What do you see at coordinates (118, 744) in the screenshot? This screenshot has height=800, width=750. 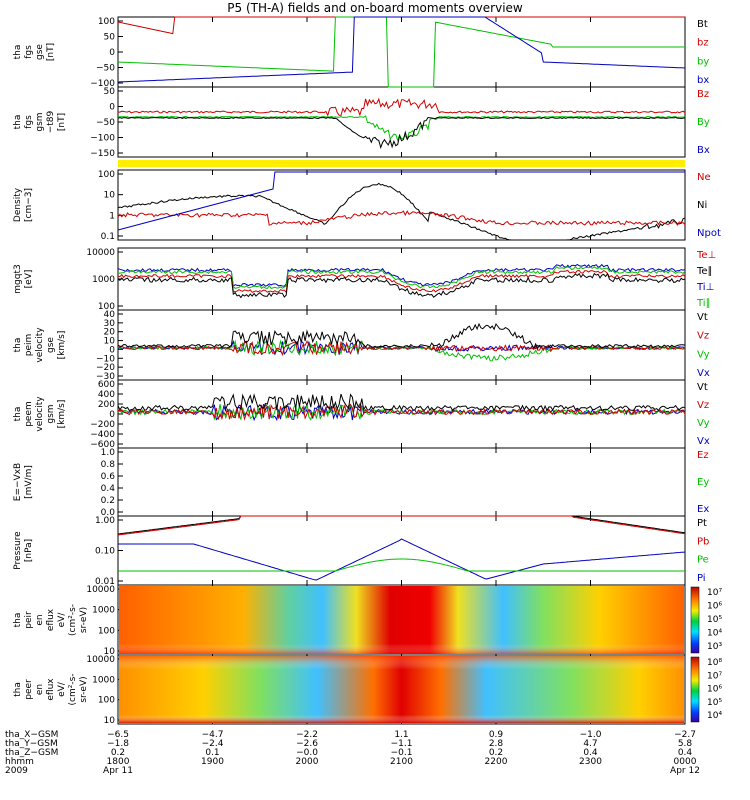 I see `ephemeris-value: −1.8` at bounding box center [118, 744].